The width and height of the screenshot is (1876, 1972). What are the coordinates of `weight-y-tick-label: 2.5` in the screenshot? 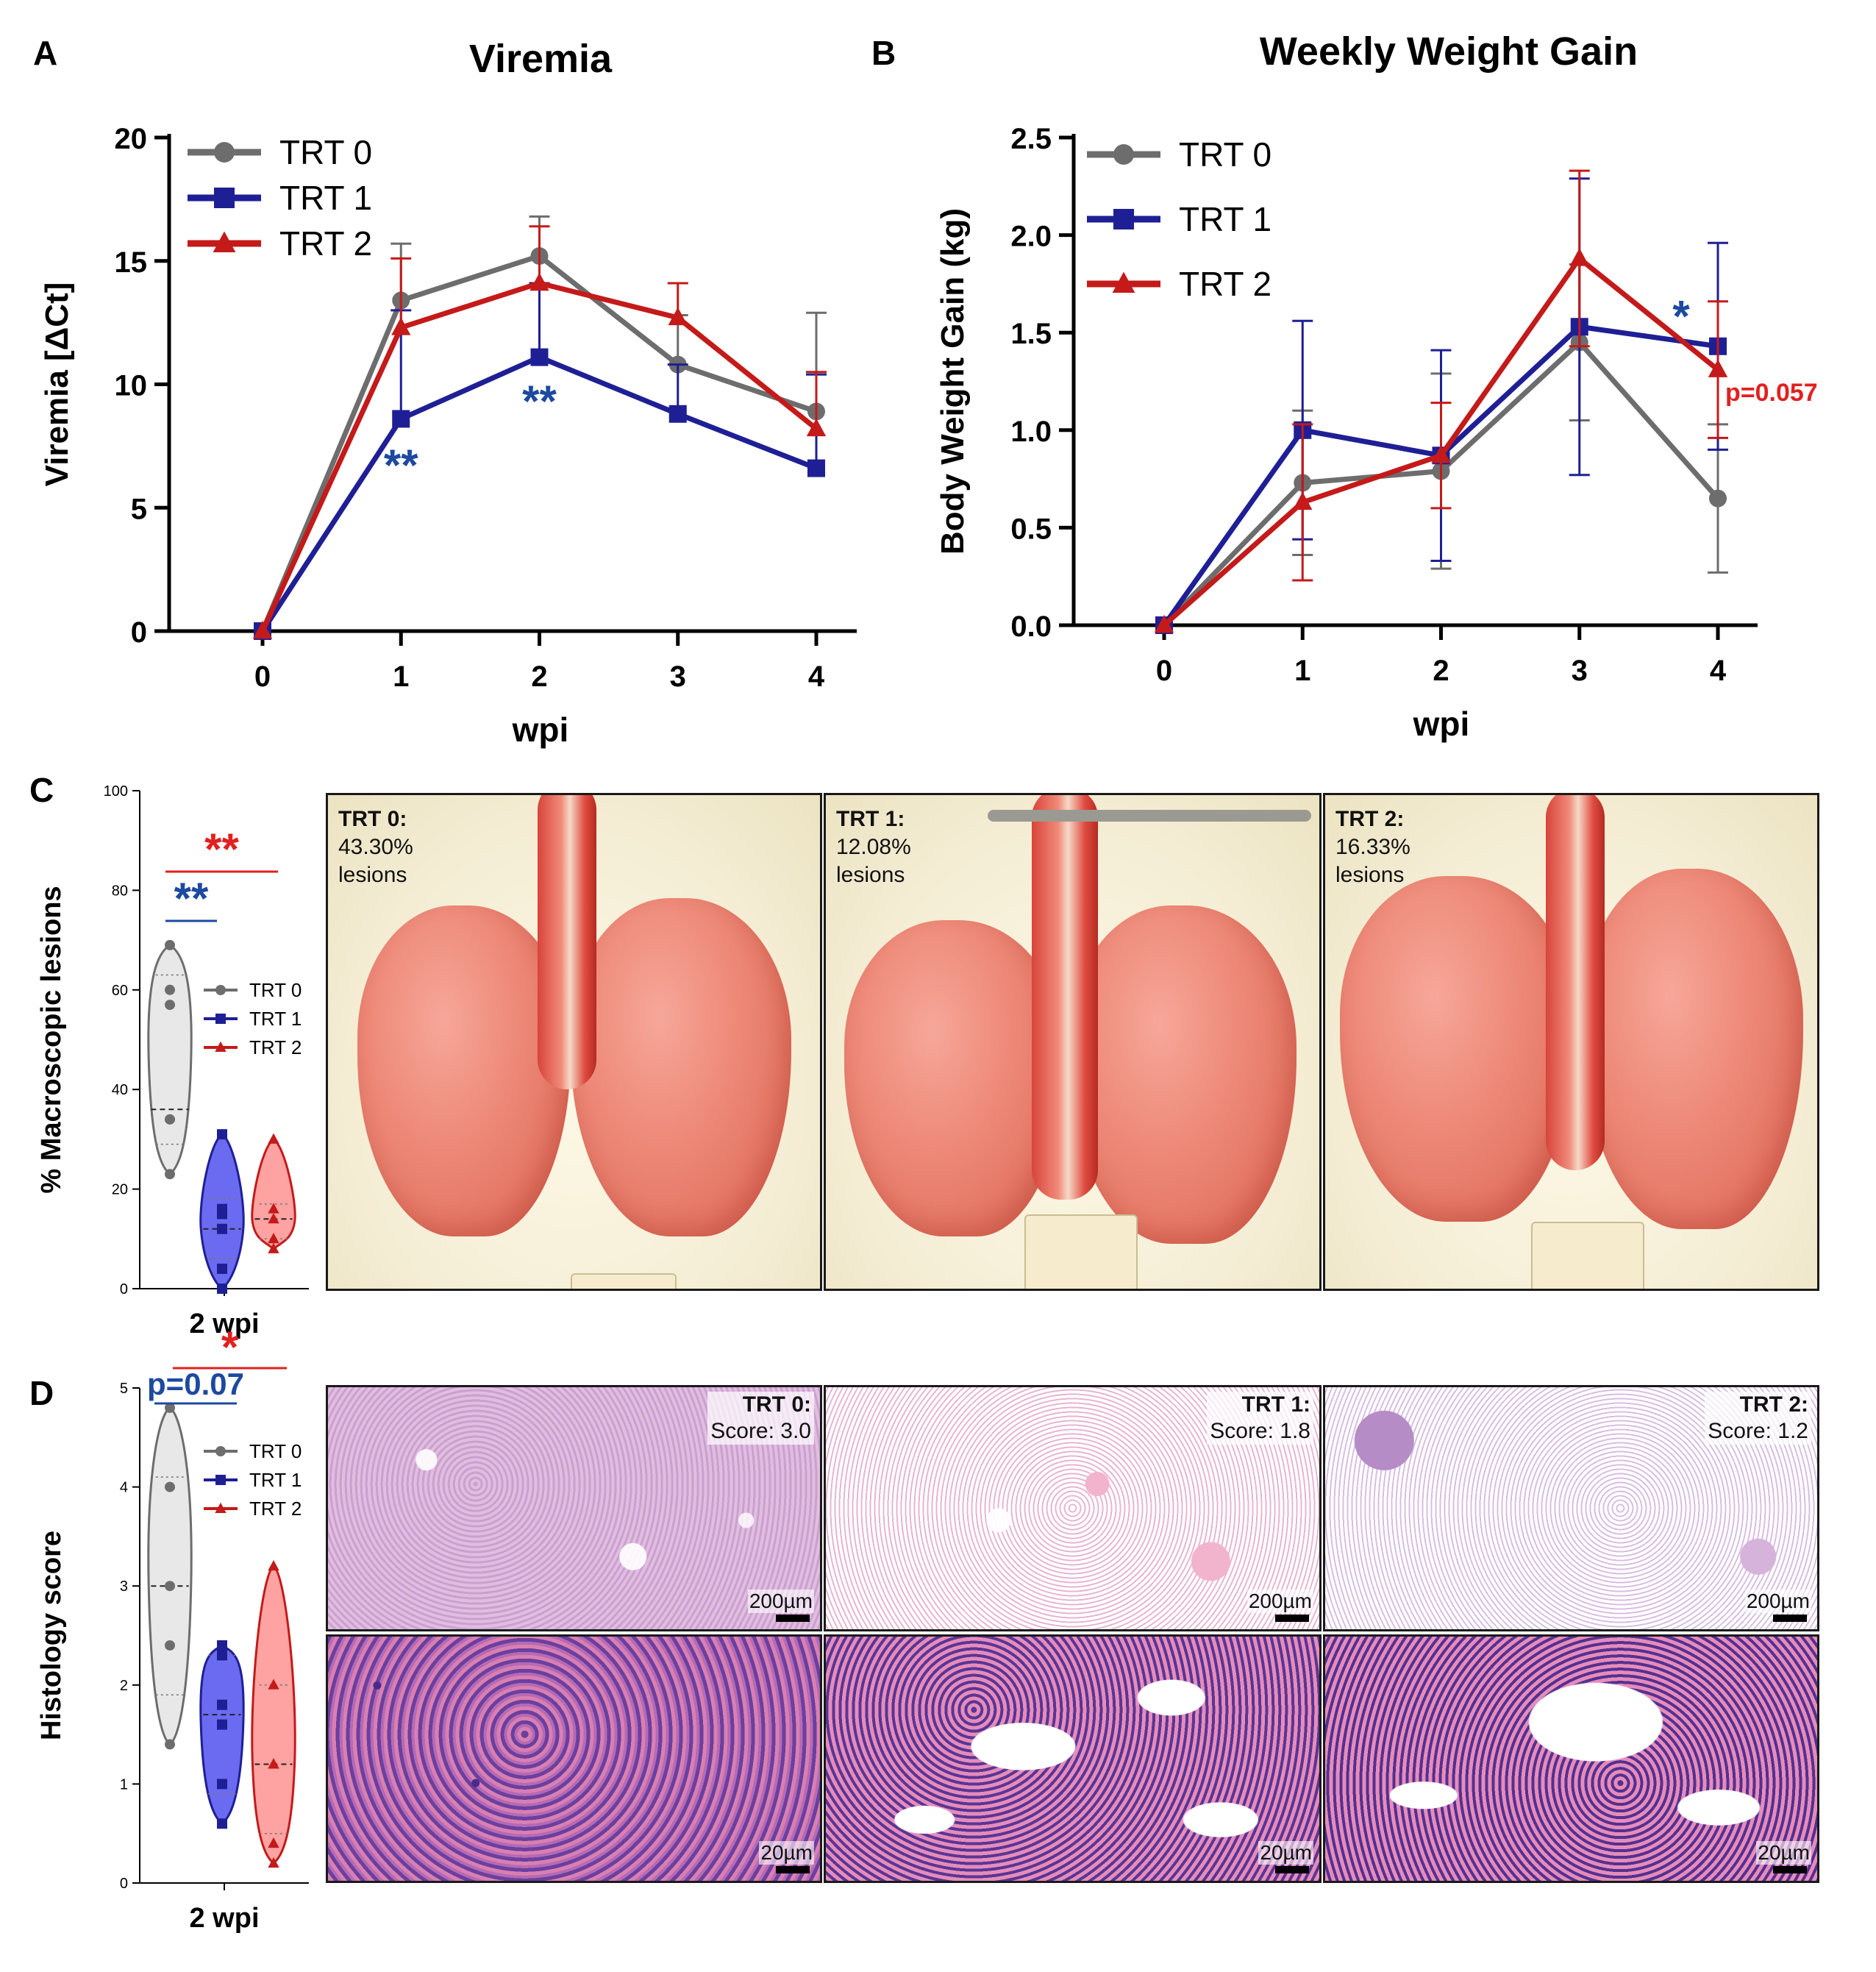 It's located at (1031, 139).